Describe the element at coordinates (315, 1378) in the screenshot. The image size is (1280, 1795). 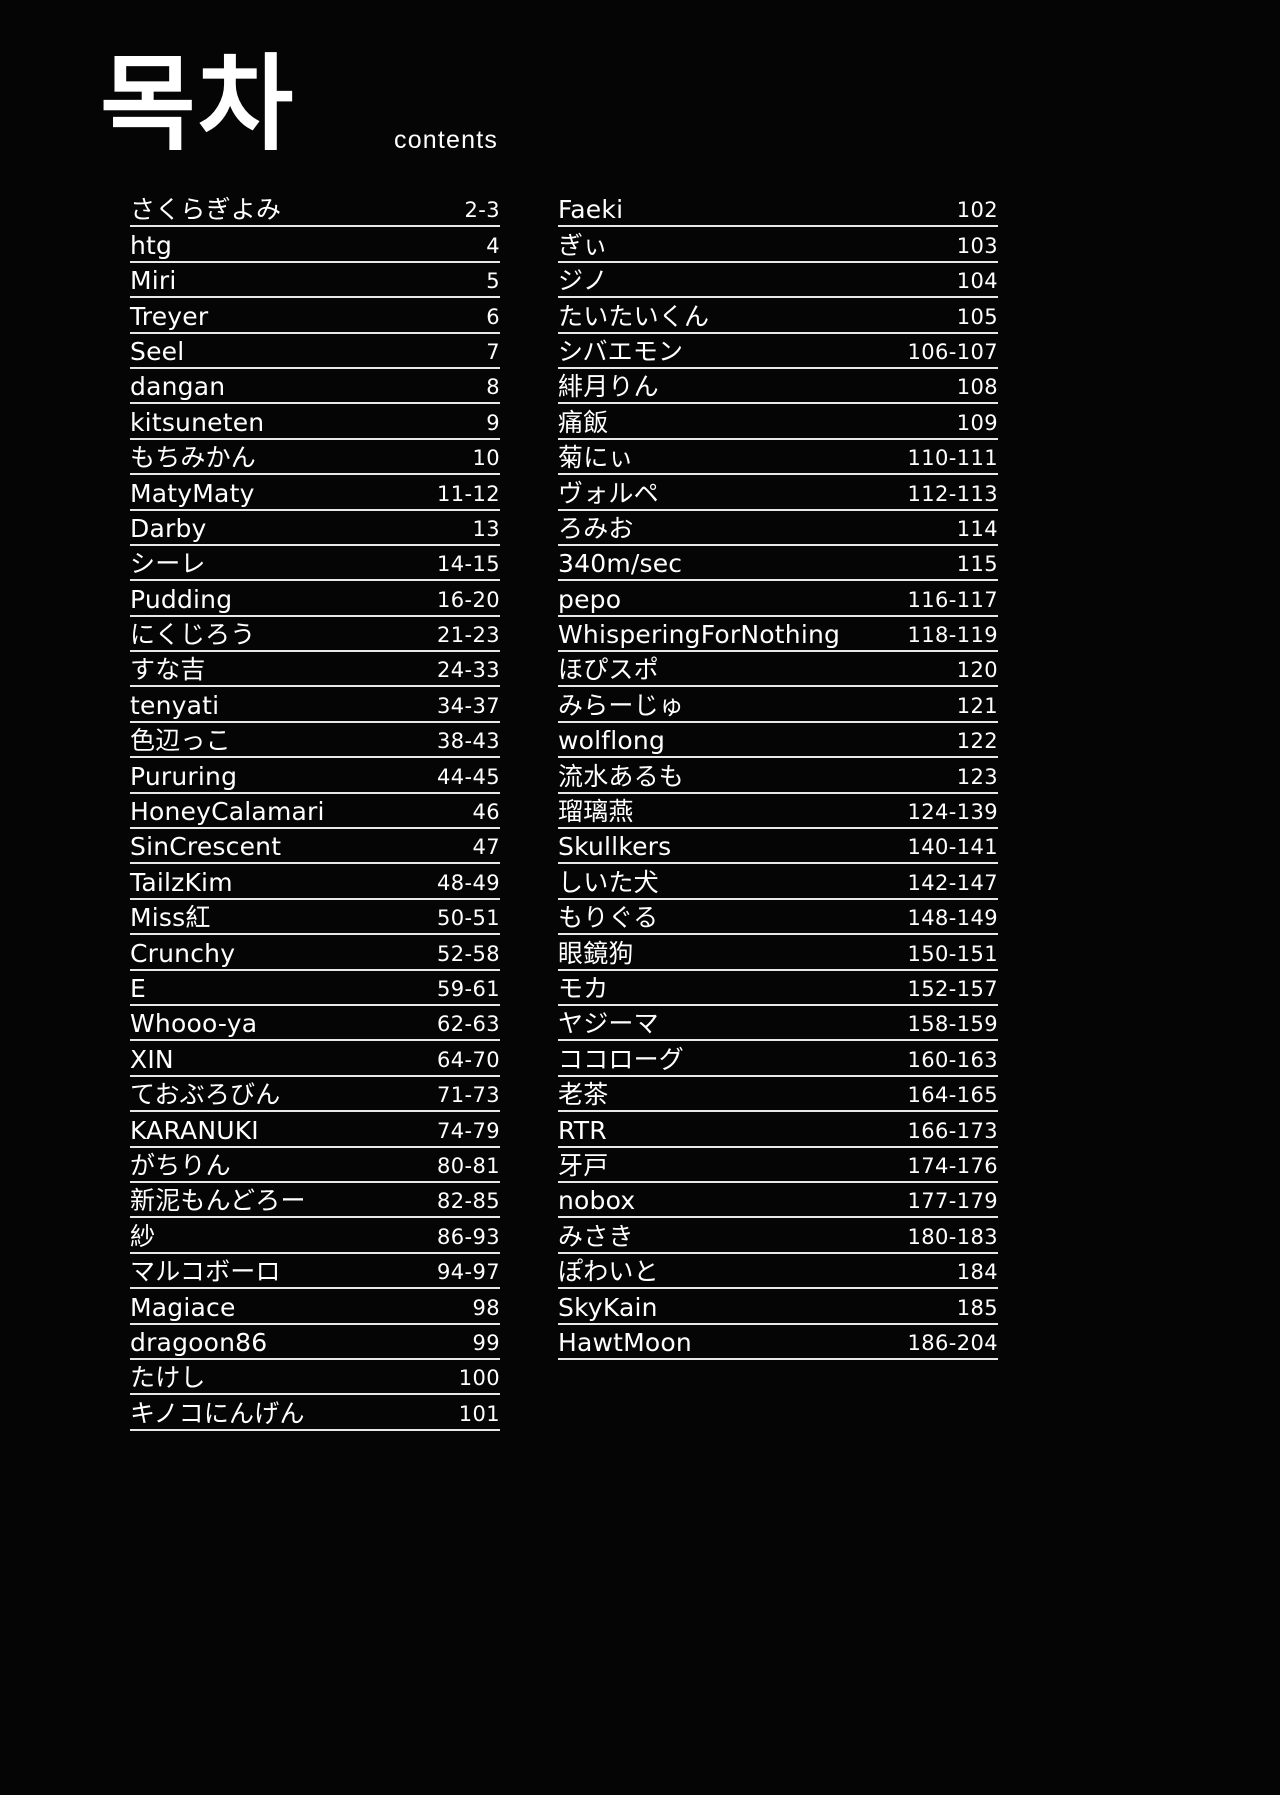
I see `toc-entry: たけし 100` at that location.